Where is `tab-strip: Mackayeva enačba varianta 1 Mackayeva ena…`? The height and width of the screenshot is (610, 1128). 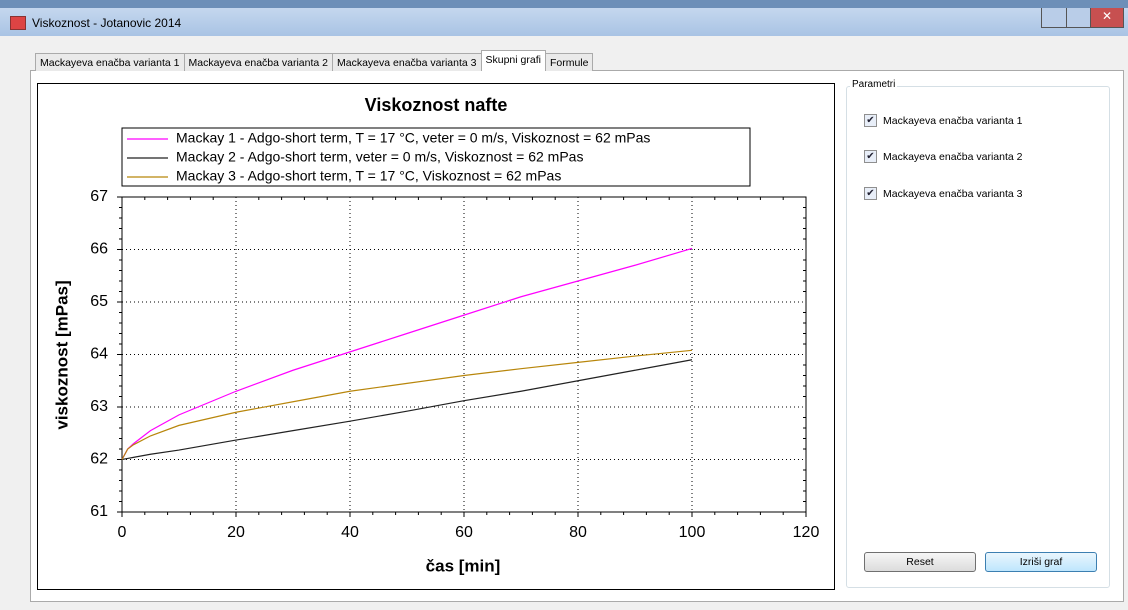
tab-strip: Mackayeva enačba varianta 1 Mackayeva ena… is located at coordinates (314, 60).